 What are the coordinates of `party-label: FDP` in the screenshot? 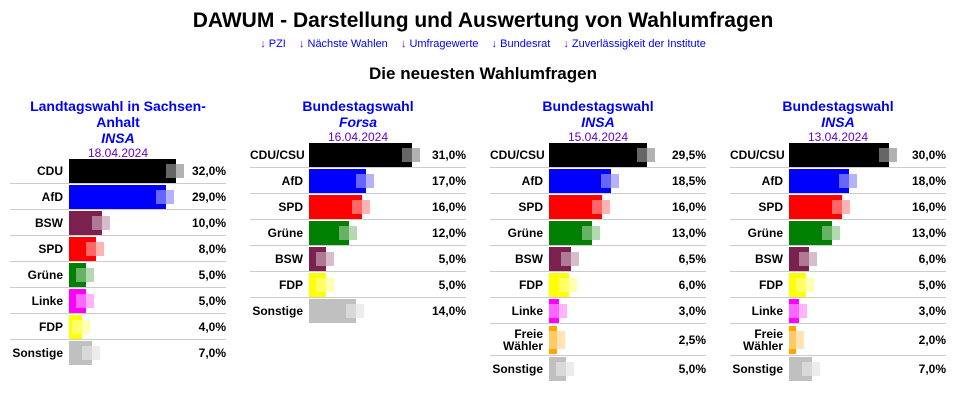 It's located at (291, 284).